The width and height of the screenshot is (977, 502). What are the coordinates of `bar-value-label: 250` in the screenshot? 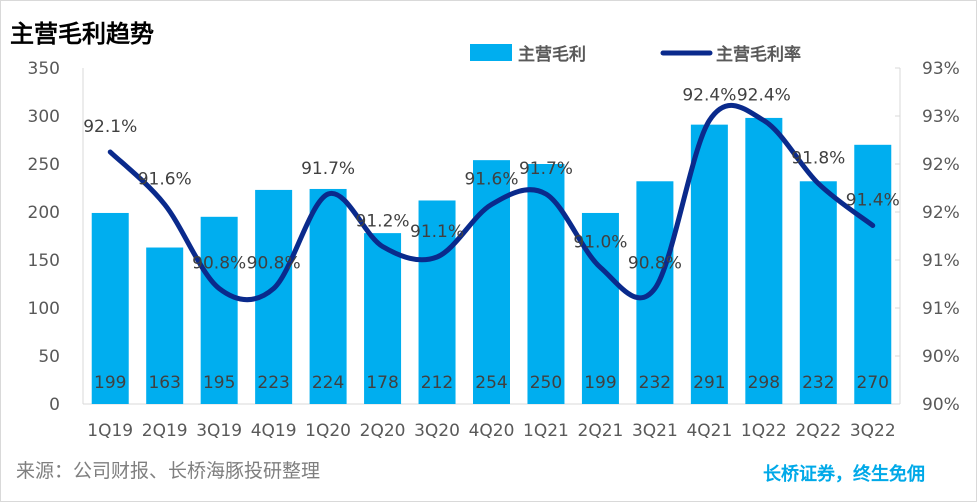 It's located at (546, 383).